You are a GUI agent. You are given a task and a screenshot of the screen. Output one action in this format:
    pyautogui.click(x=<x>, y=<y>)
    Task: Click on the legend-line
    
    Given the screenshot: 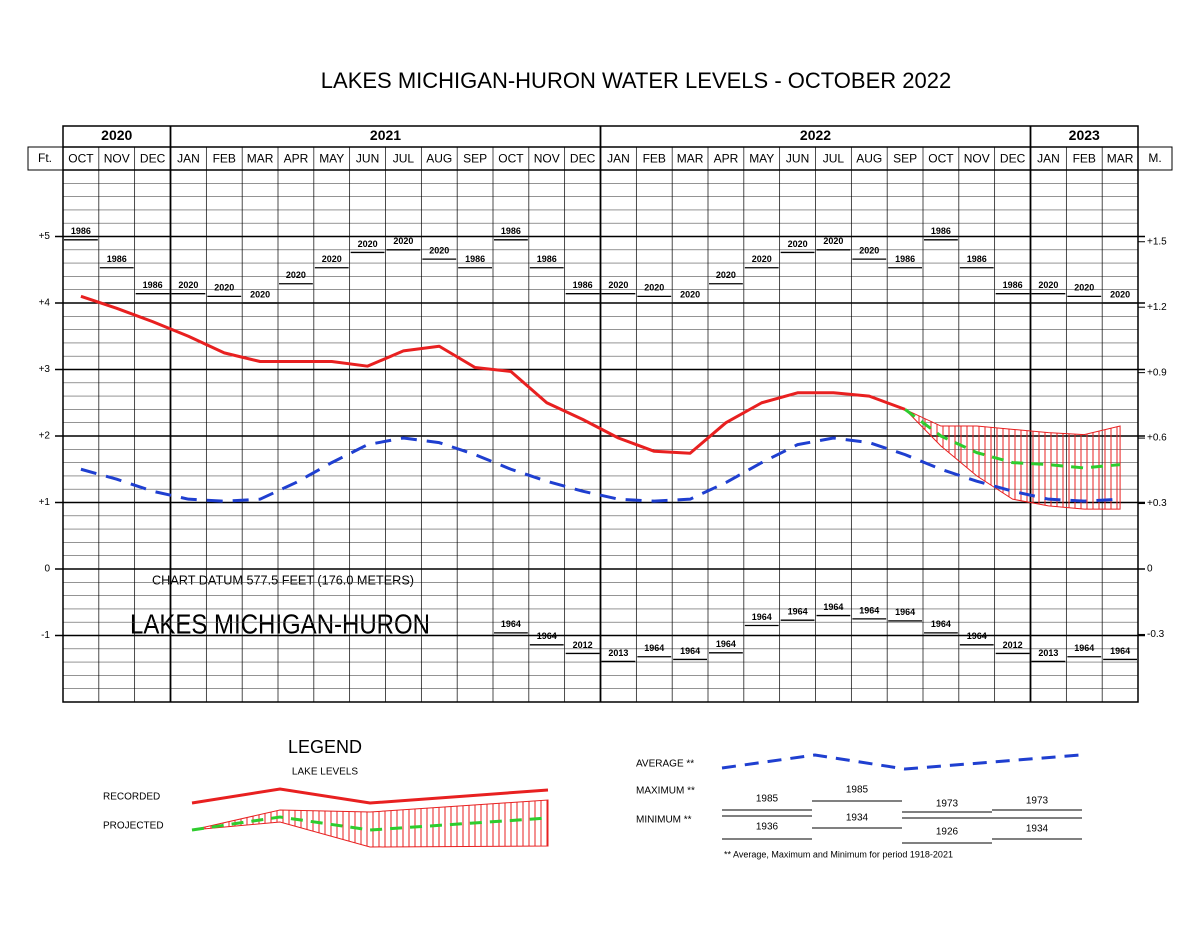 What is the action you would take?
    pyautogui.click(x=370, y=823)
    